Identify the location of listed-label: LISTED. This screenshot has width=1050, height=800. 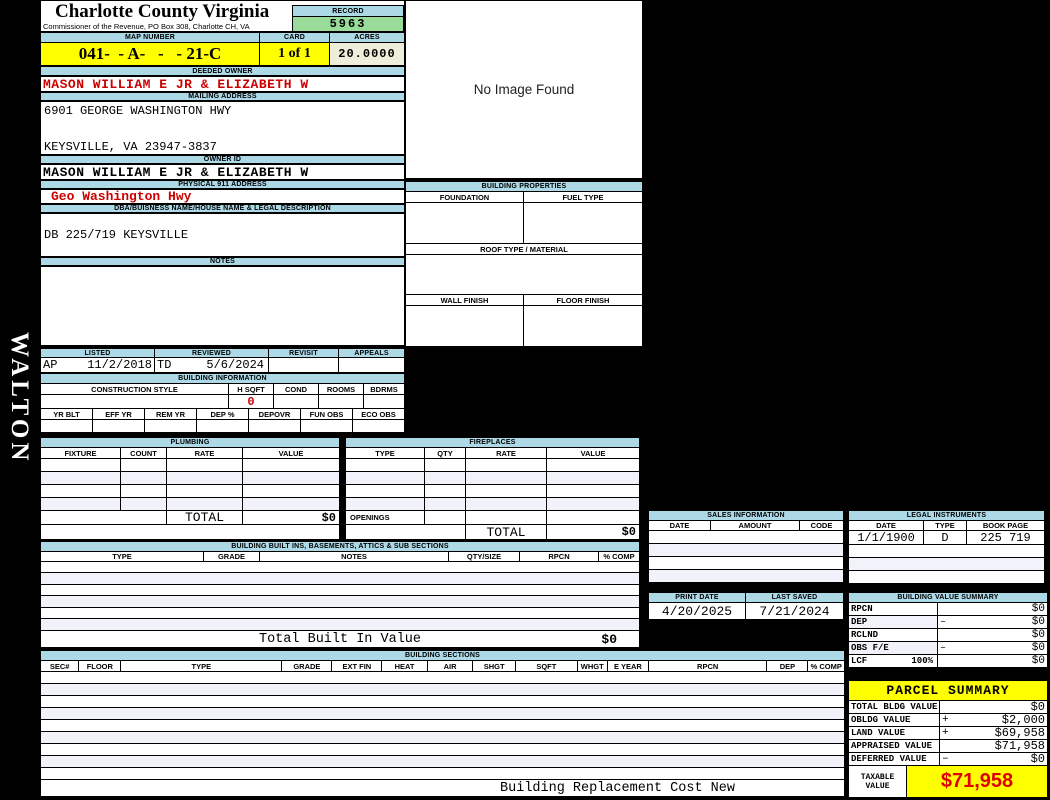
(97, 353).